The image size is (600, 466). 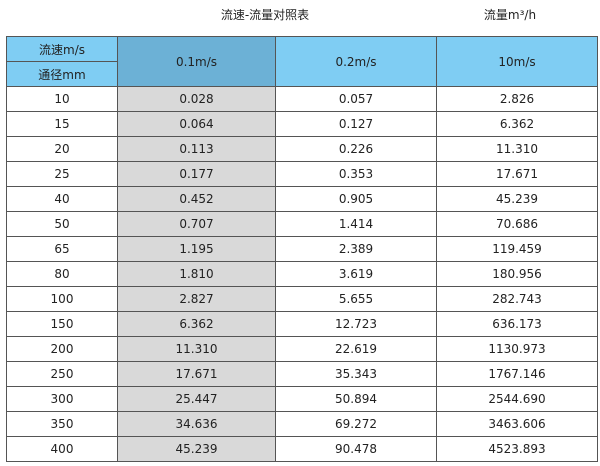 I want to click on flow-cell: 0.064, so click(x=196, y=124).